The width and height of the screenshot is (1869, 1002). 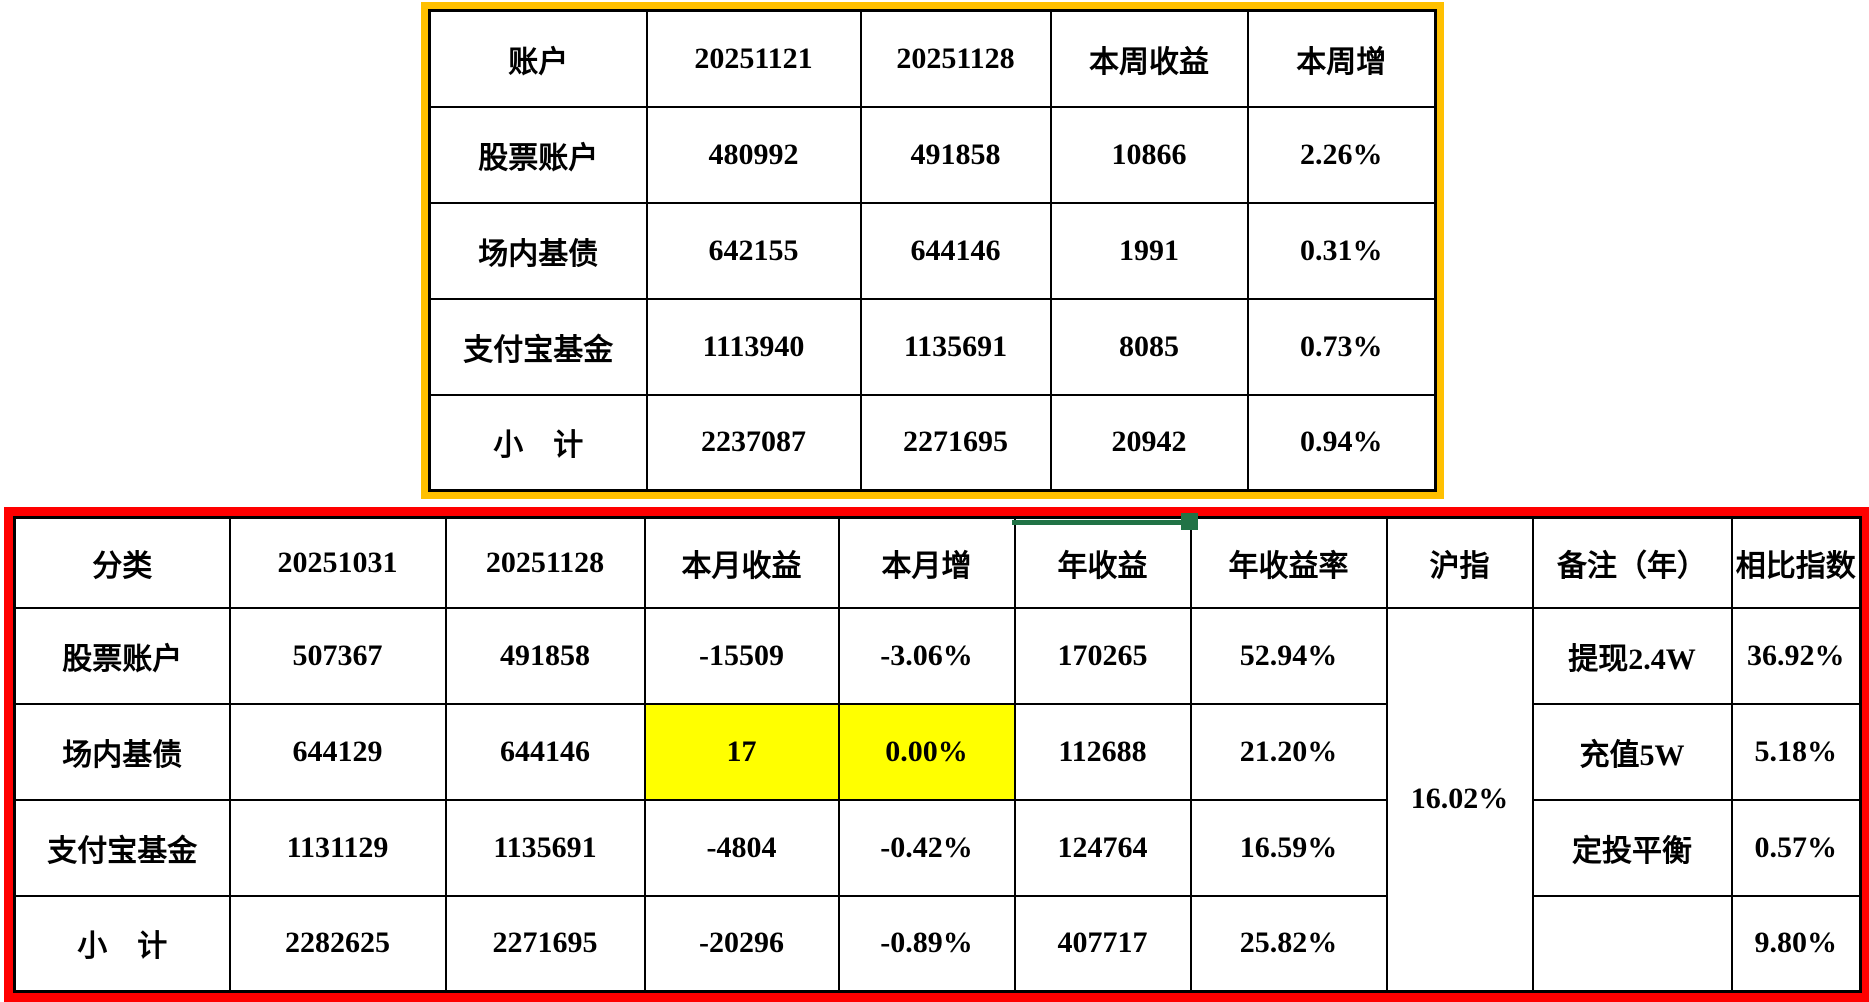 I want to click on table-cell: 1991, so click(x=1149, y=250).